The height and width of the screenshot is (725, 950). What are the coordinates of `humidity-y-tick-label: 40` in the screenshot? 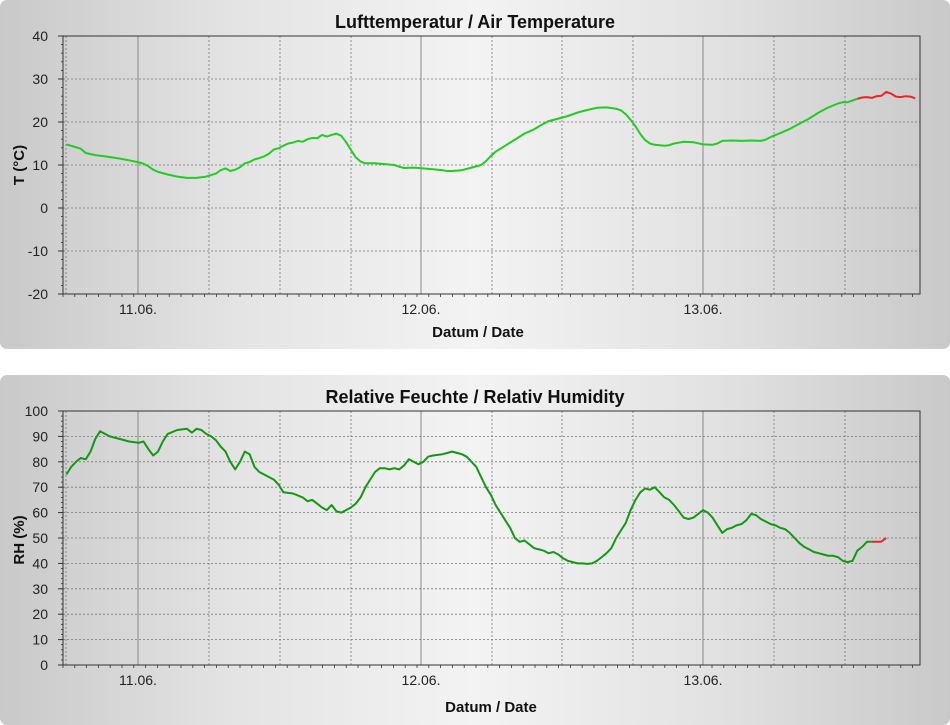 It's located at (40, 563).